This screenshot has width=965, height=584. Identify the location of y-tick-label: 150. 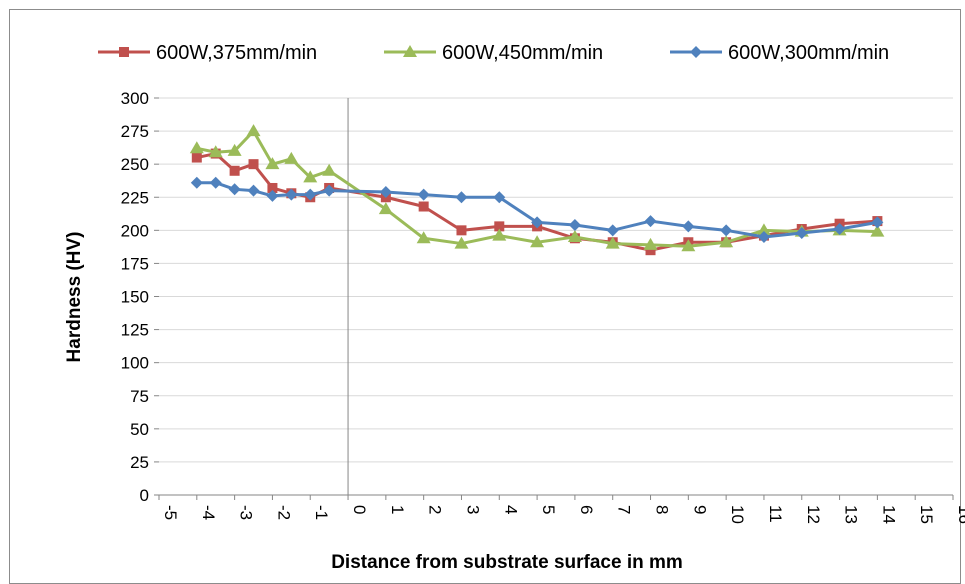
(135, 297).